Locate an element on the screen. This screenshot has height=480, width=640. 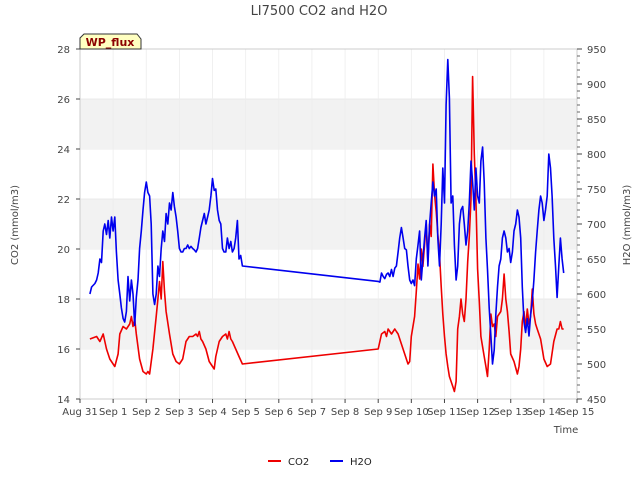
site-label-background is located at coordinates (110, 41).